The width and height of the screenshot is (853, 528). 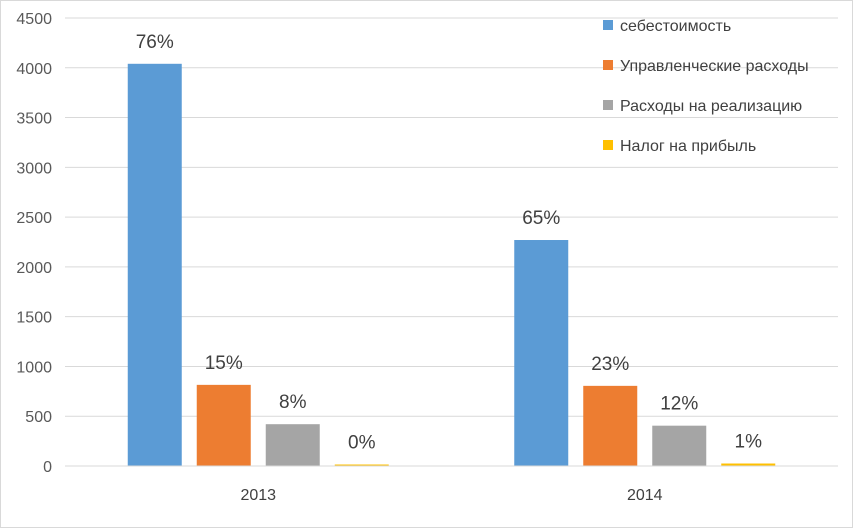 I want to click on y-tick-label: 2000, so click(x=34, y=268).